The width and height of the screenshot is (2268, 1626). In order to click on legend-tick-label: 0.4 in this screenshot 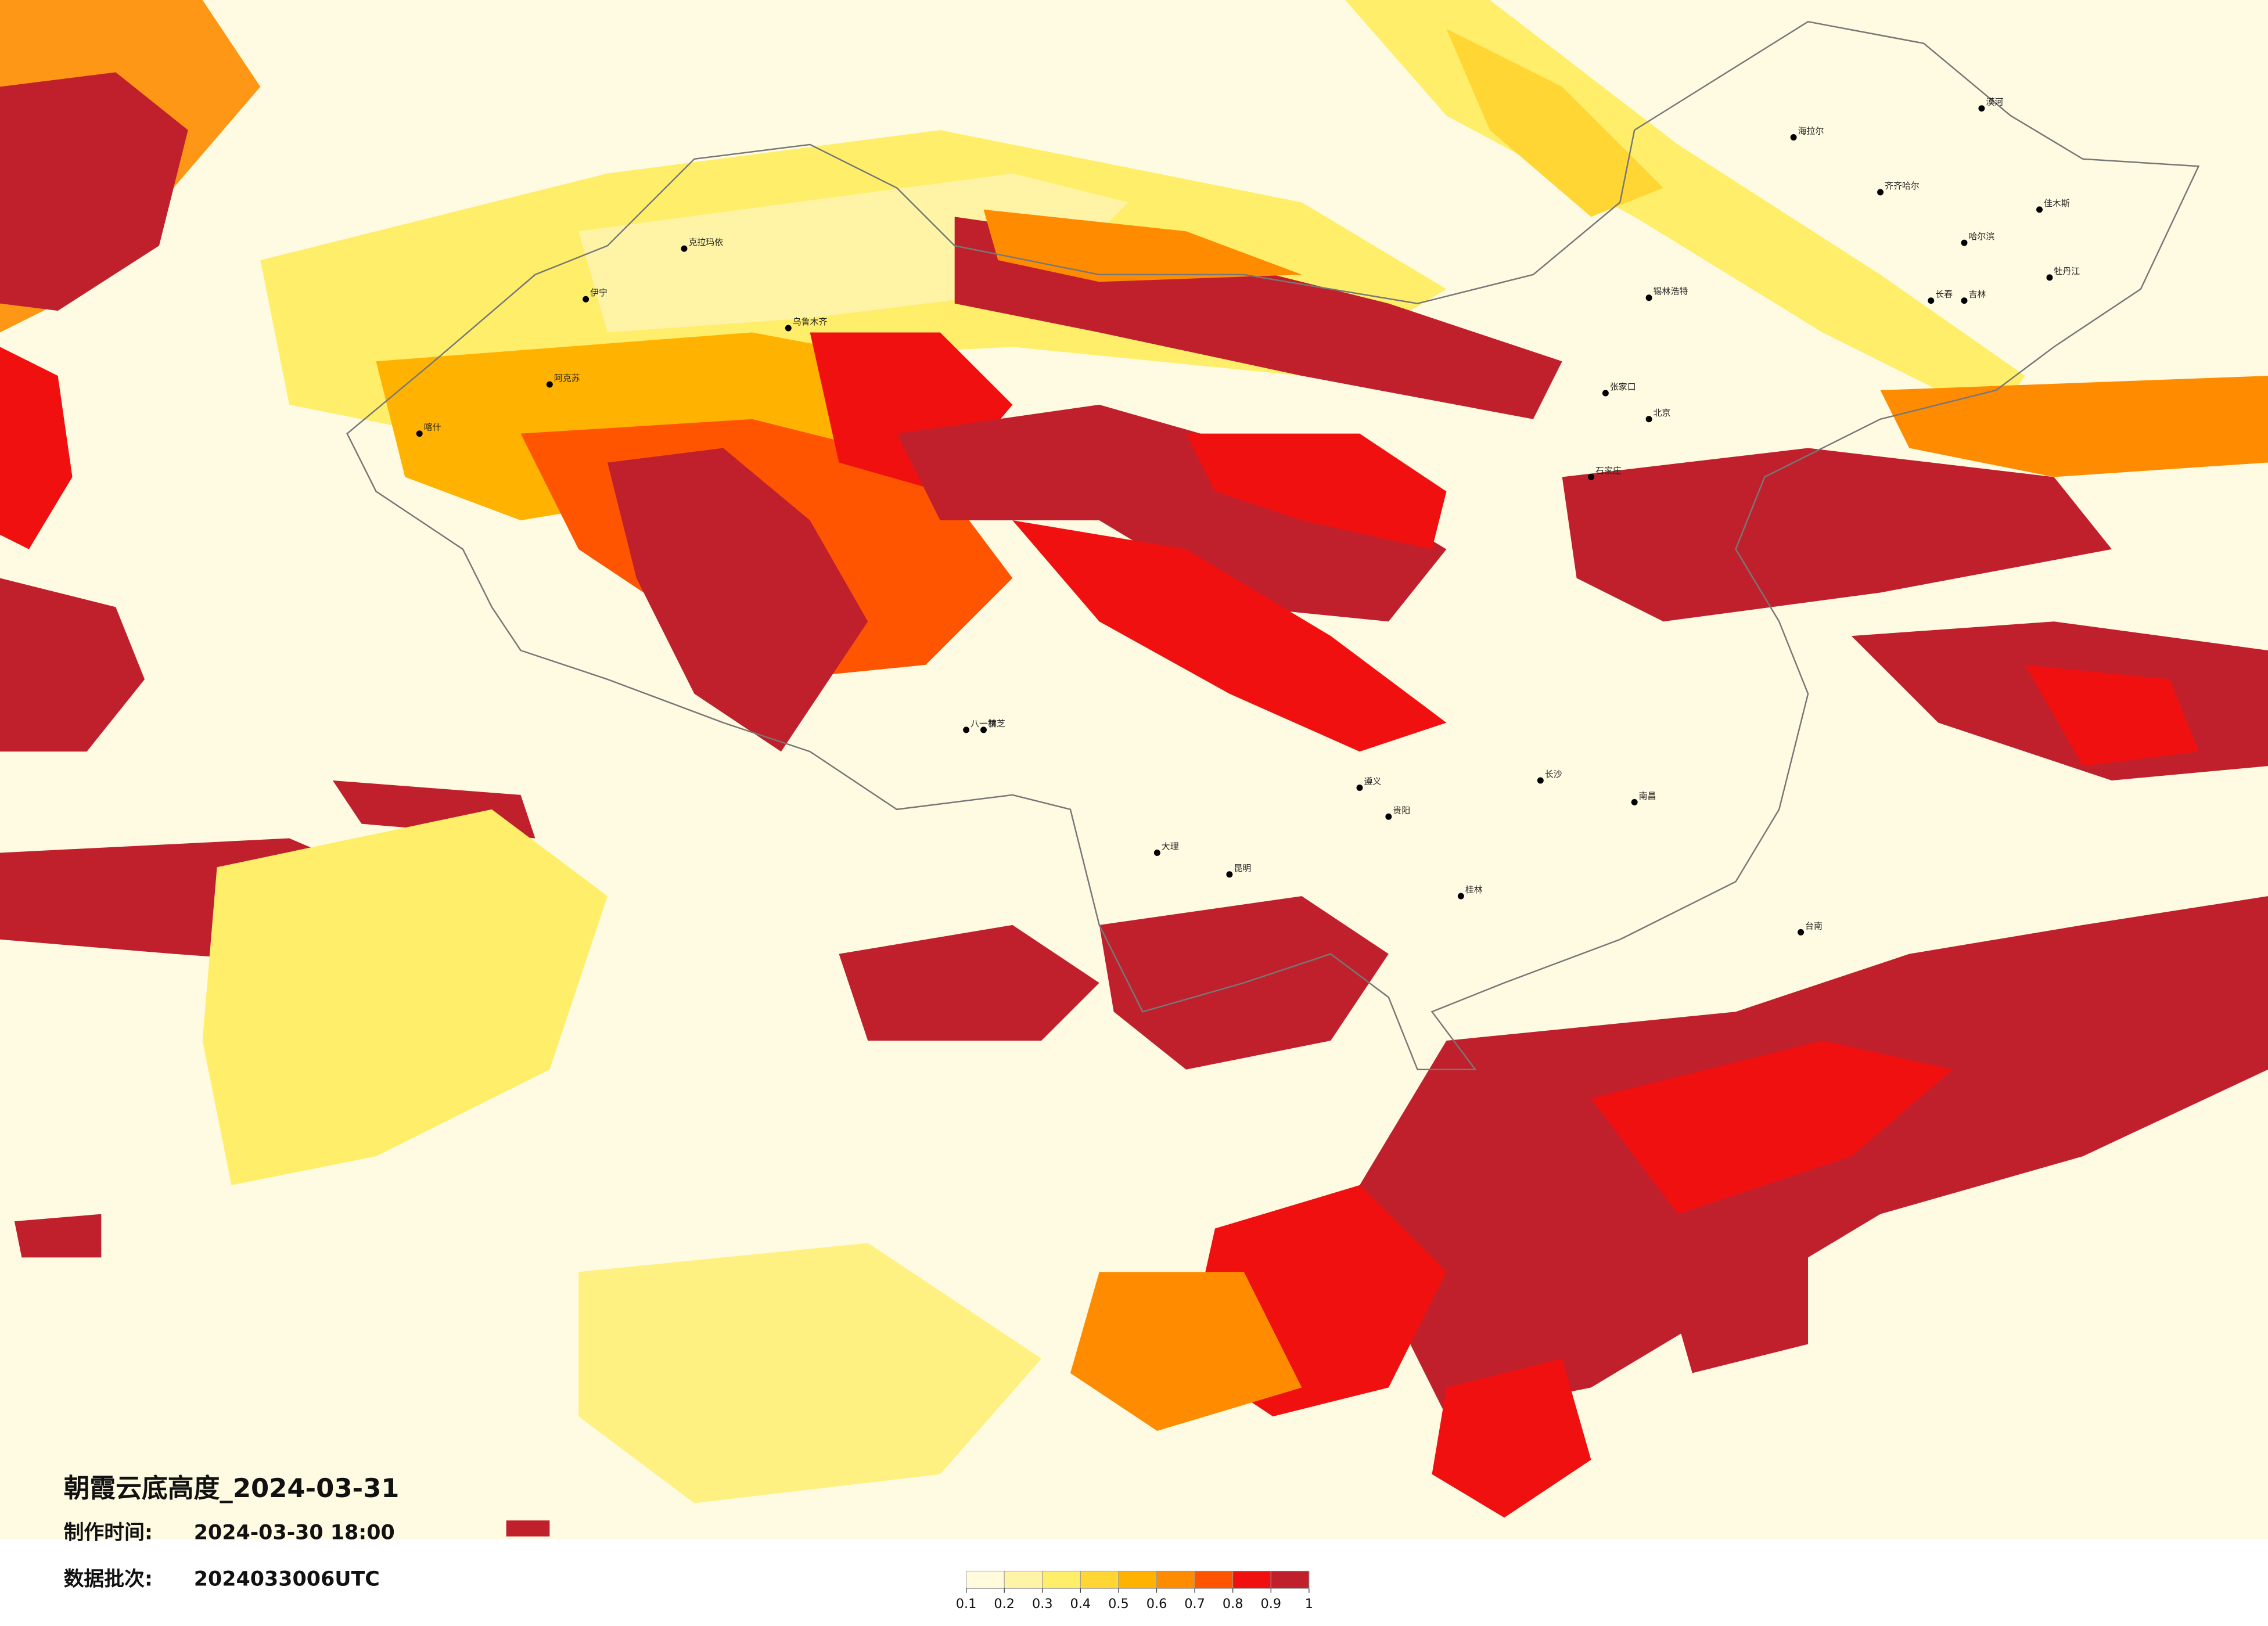, I will do `click(1080, 1603)`.